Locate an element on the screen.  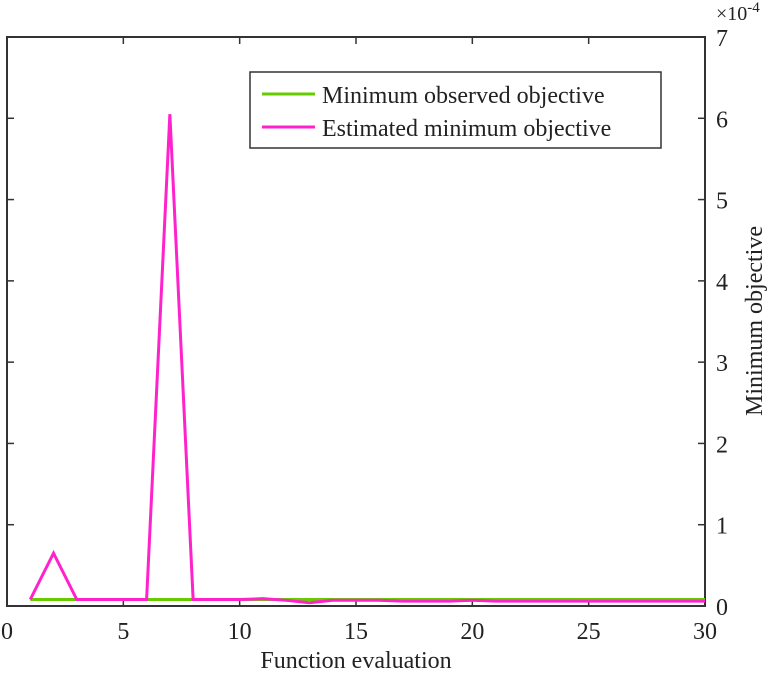
y-tick-label: 0 is located at coordinates (722, 608).